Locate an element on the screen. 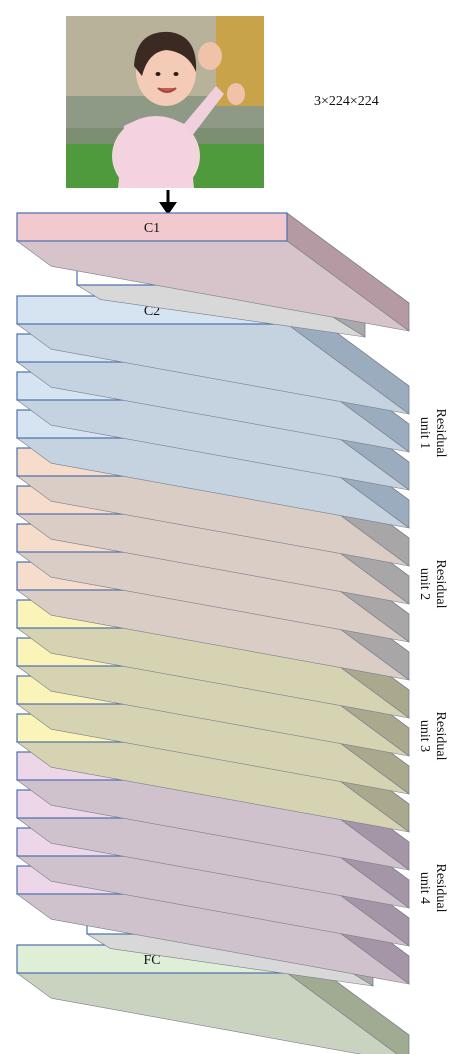 The width and height of the screenshot is (474, 1054). residual-unit-2-label: Residual unit 2 is located at coordinates (432, 584).